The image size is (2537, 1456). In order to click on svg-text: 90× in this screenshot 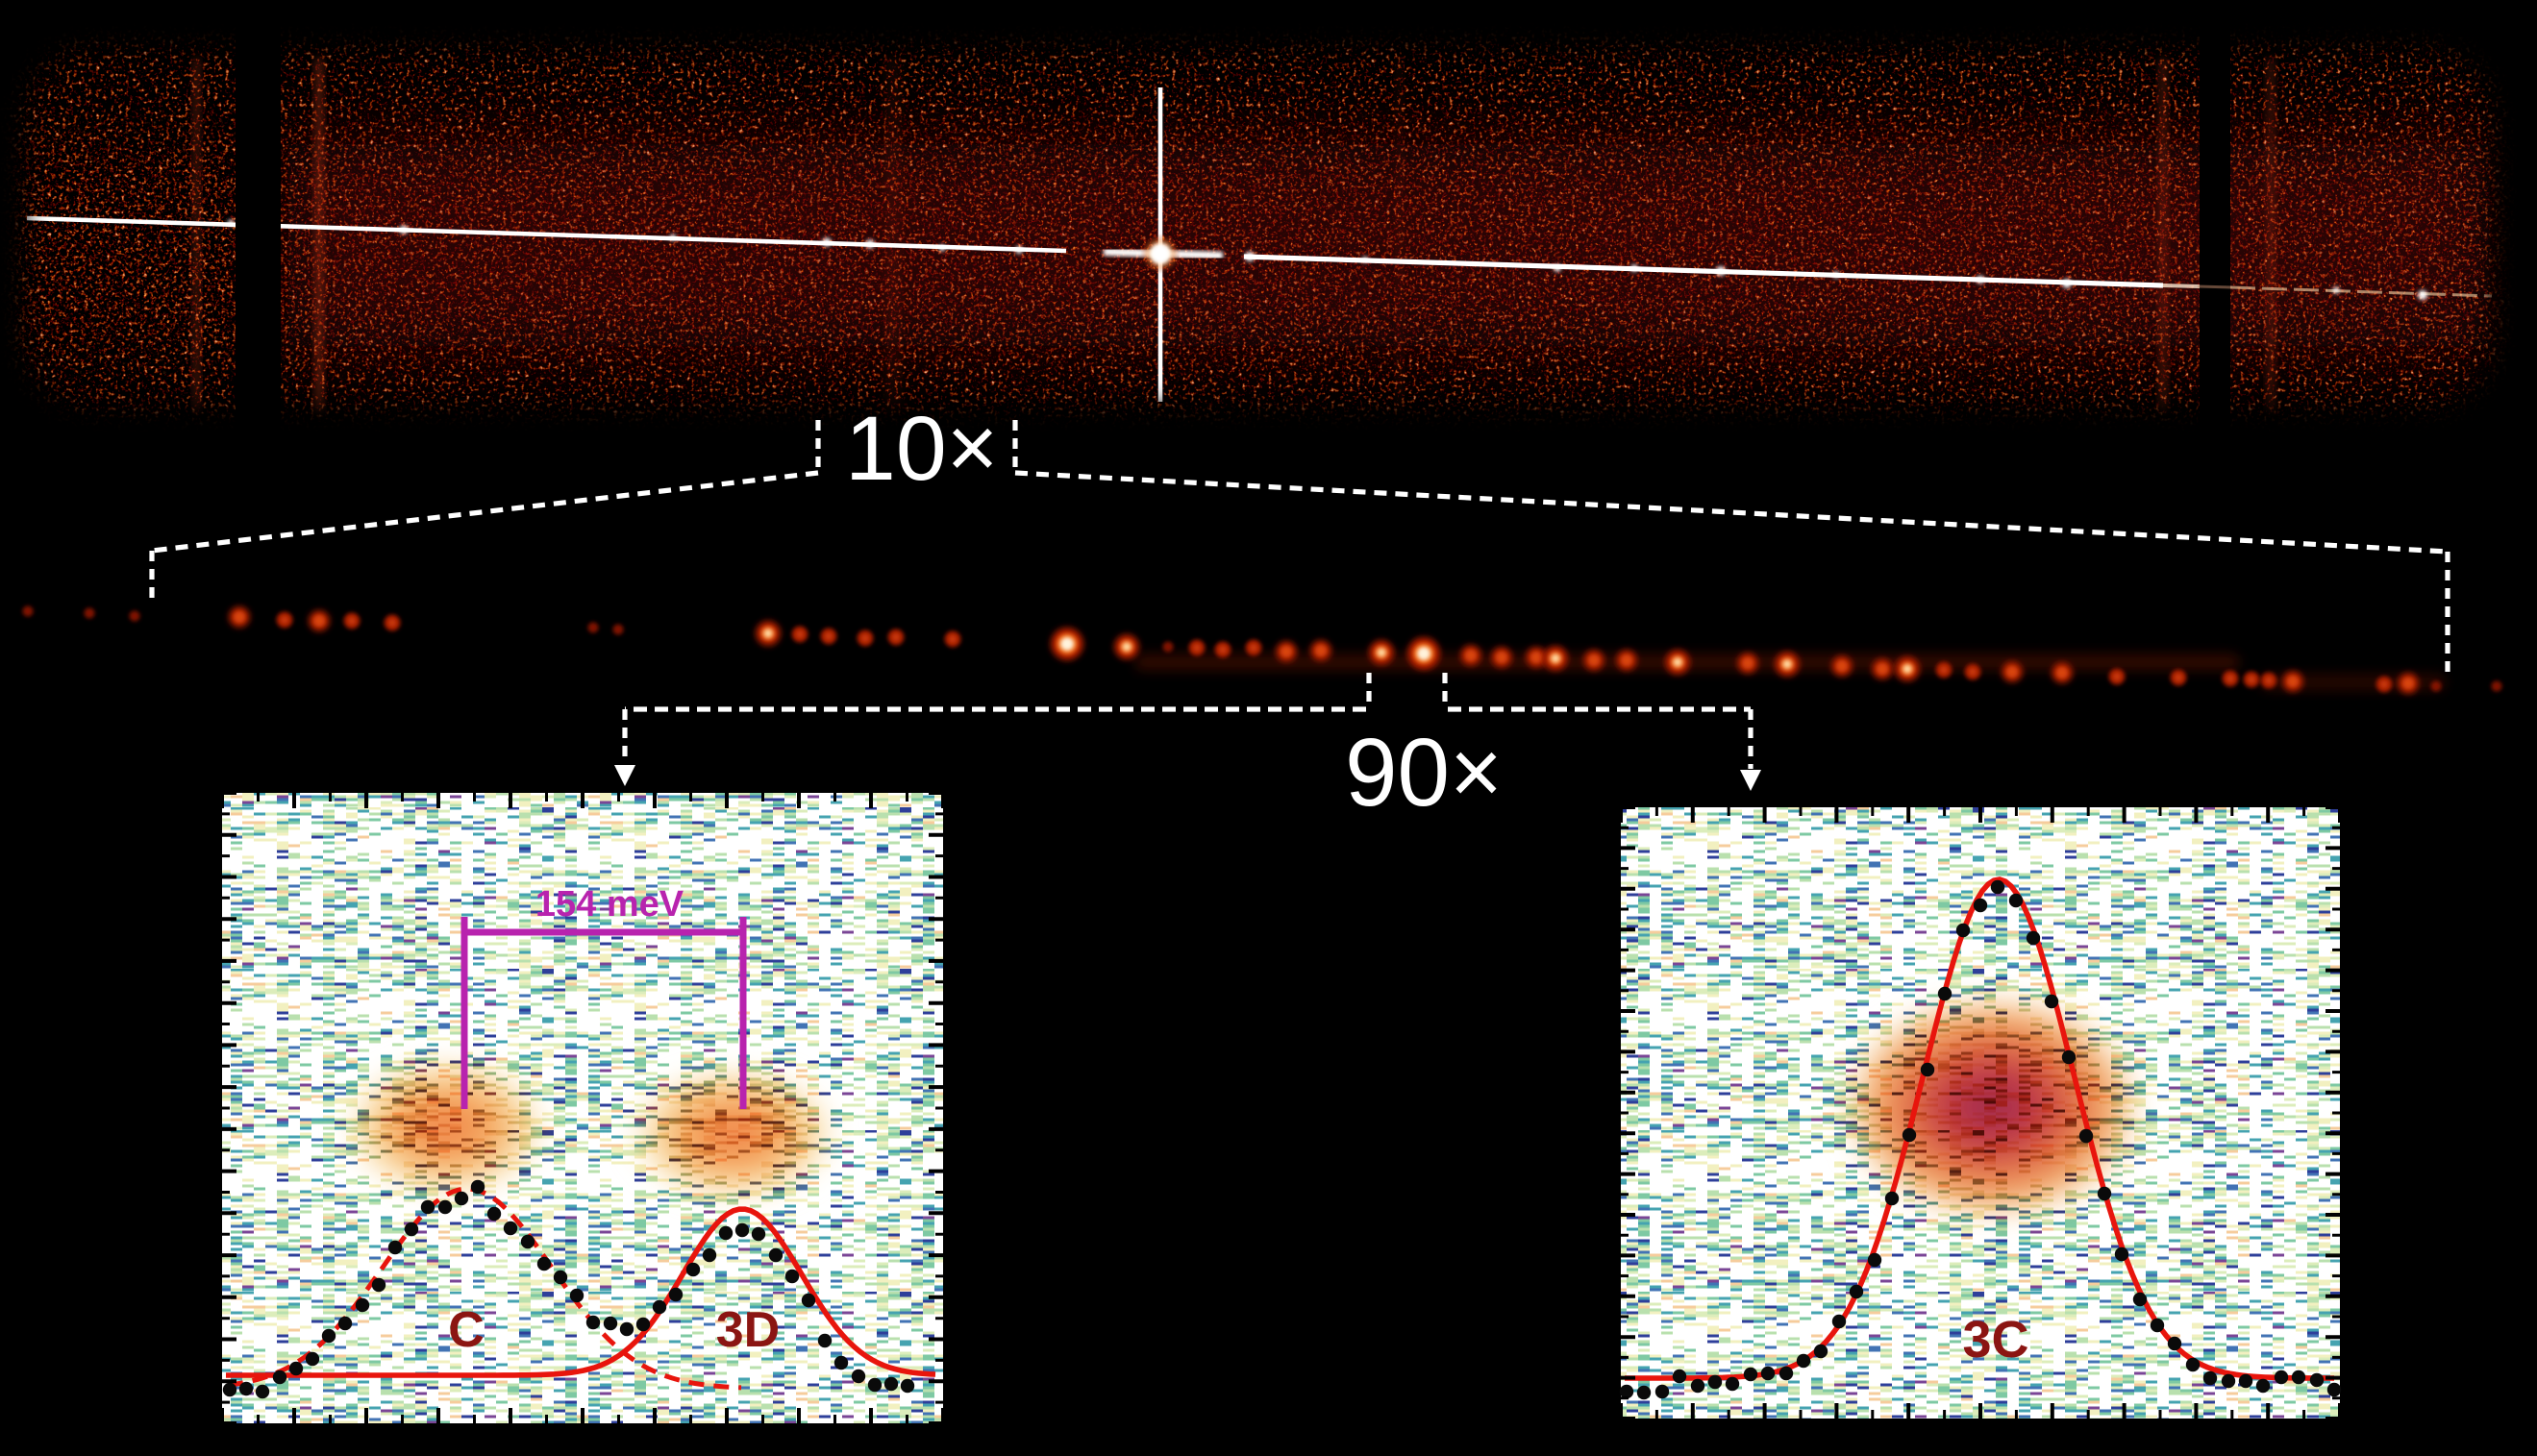, I will do `click(1424, 772)`.